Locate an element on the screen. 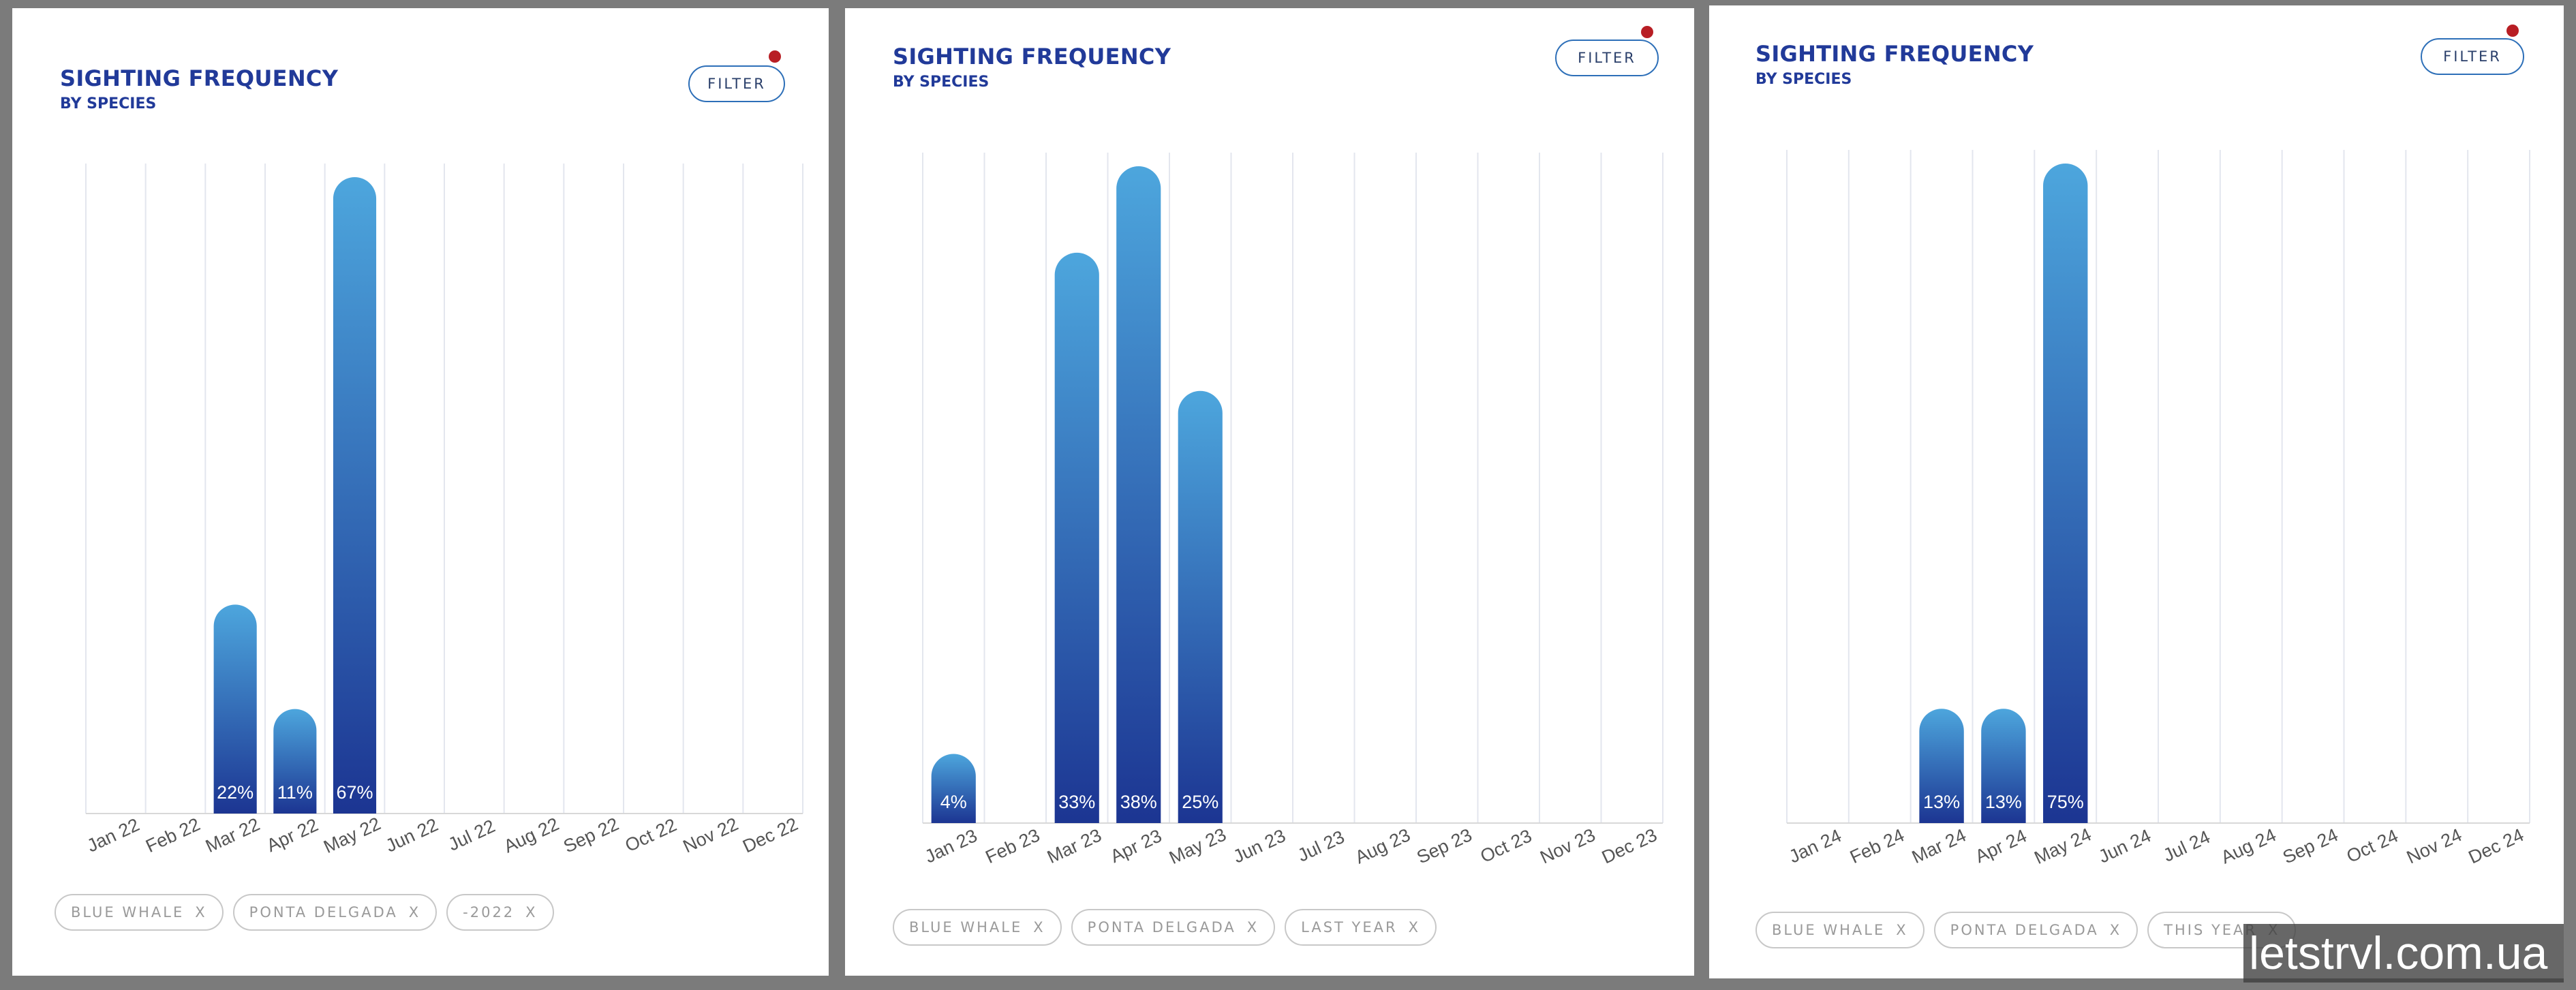 The width and height of the screenshot is (2576, 990). x-tick-label: May 23 is located at coordinates (1197, 846).